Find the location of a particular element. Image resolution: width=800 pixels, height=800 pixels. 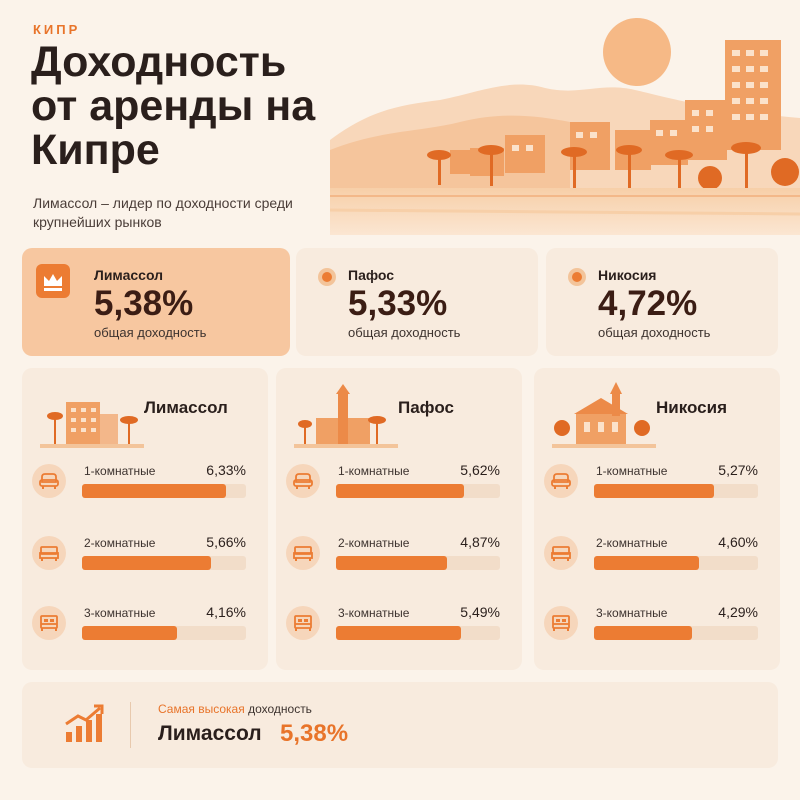

series-name: Лимассол is located at coordinates (186, 407).